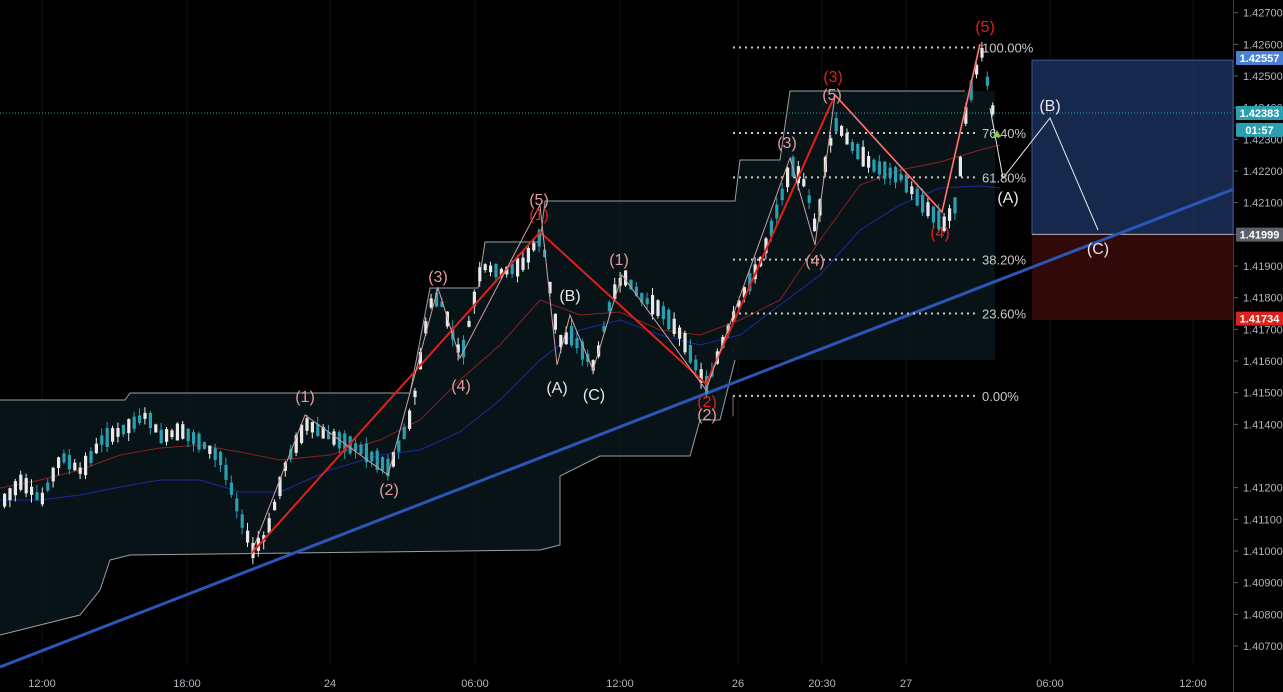 The image size is (1283, 692). I want to click on price-tick-label: 1.42700, so click(1263, 14).